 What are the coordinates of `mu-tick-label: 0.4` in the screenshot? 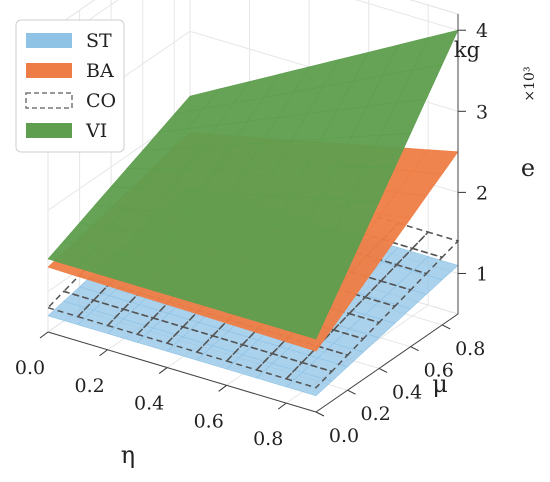 It's located at (407, 392).